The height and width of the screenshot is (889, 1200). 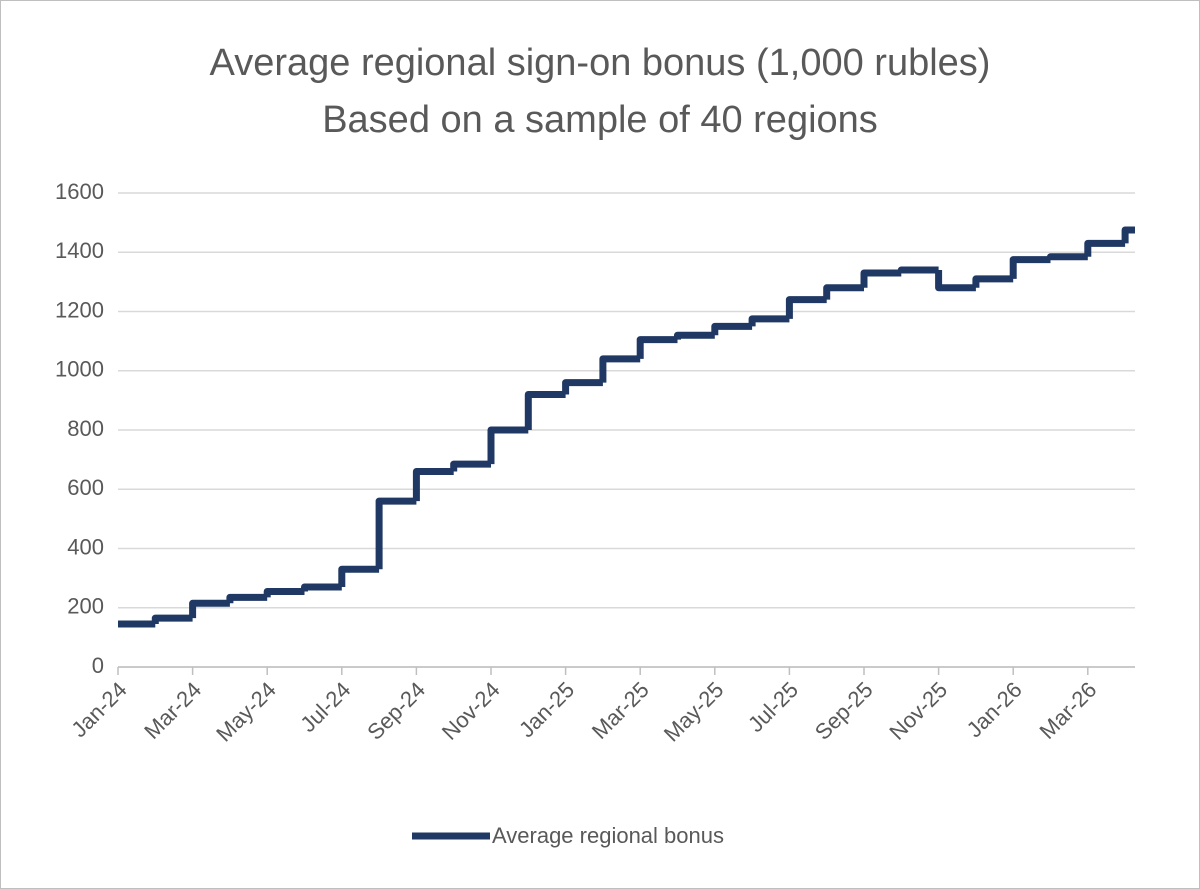 I want to click on y-tick-label: 0, so click(x=98, y=665).